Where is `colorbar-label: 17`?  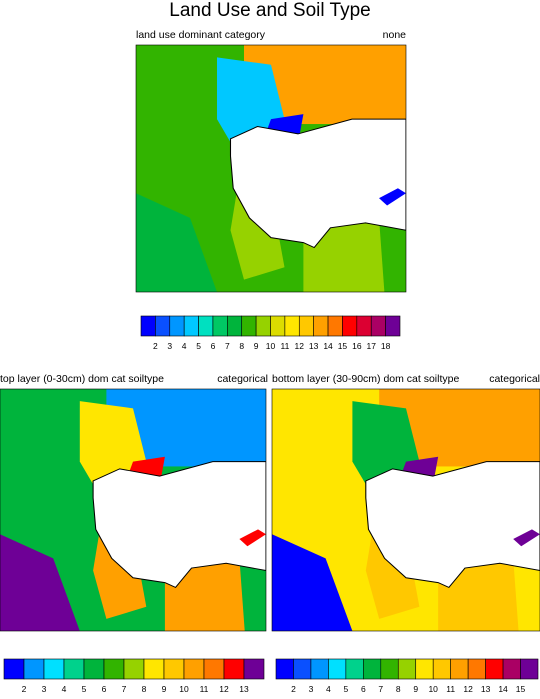 colorbar-label: 17 is located at coordinates (371, 346).